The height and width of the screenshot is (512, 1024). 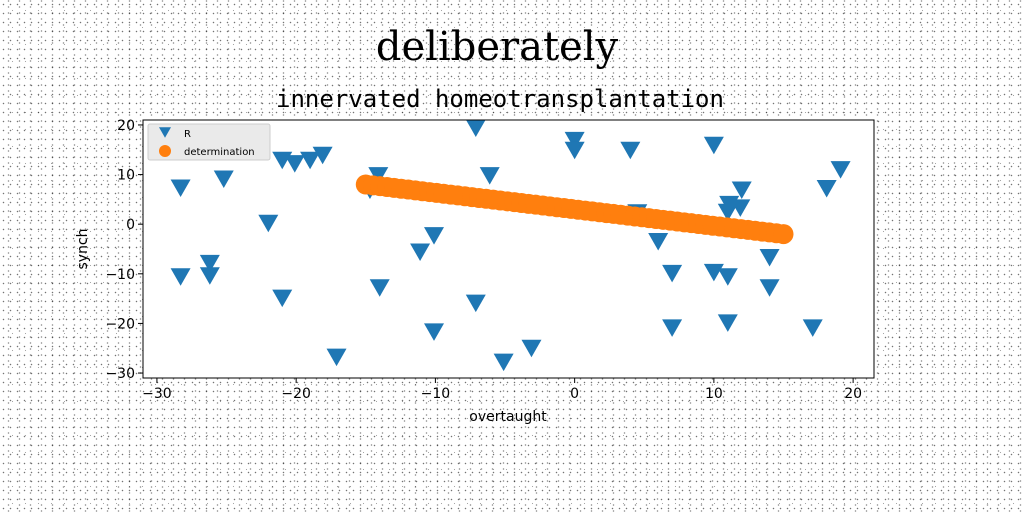 I want to click on x-tick-label: −30, so click(x=157, y=394).